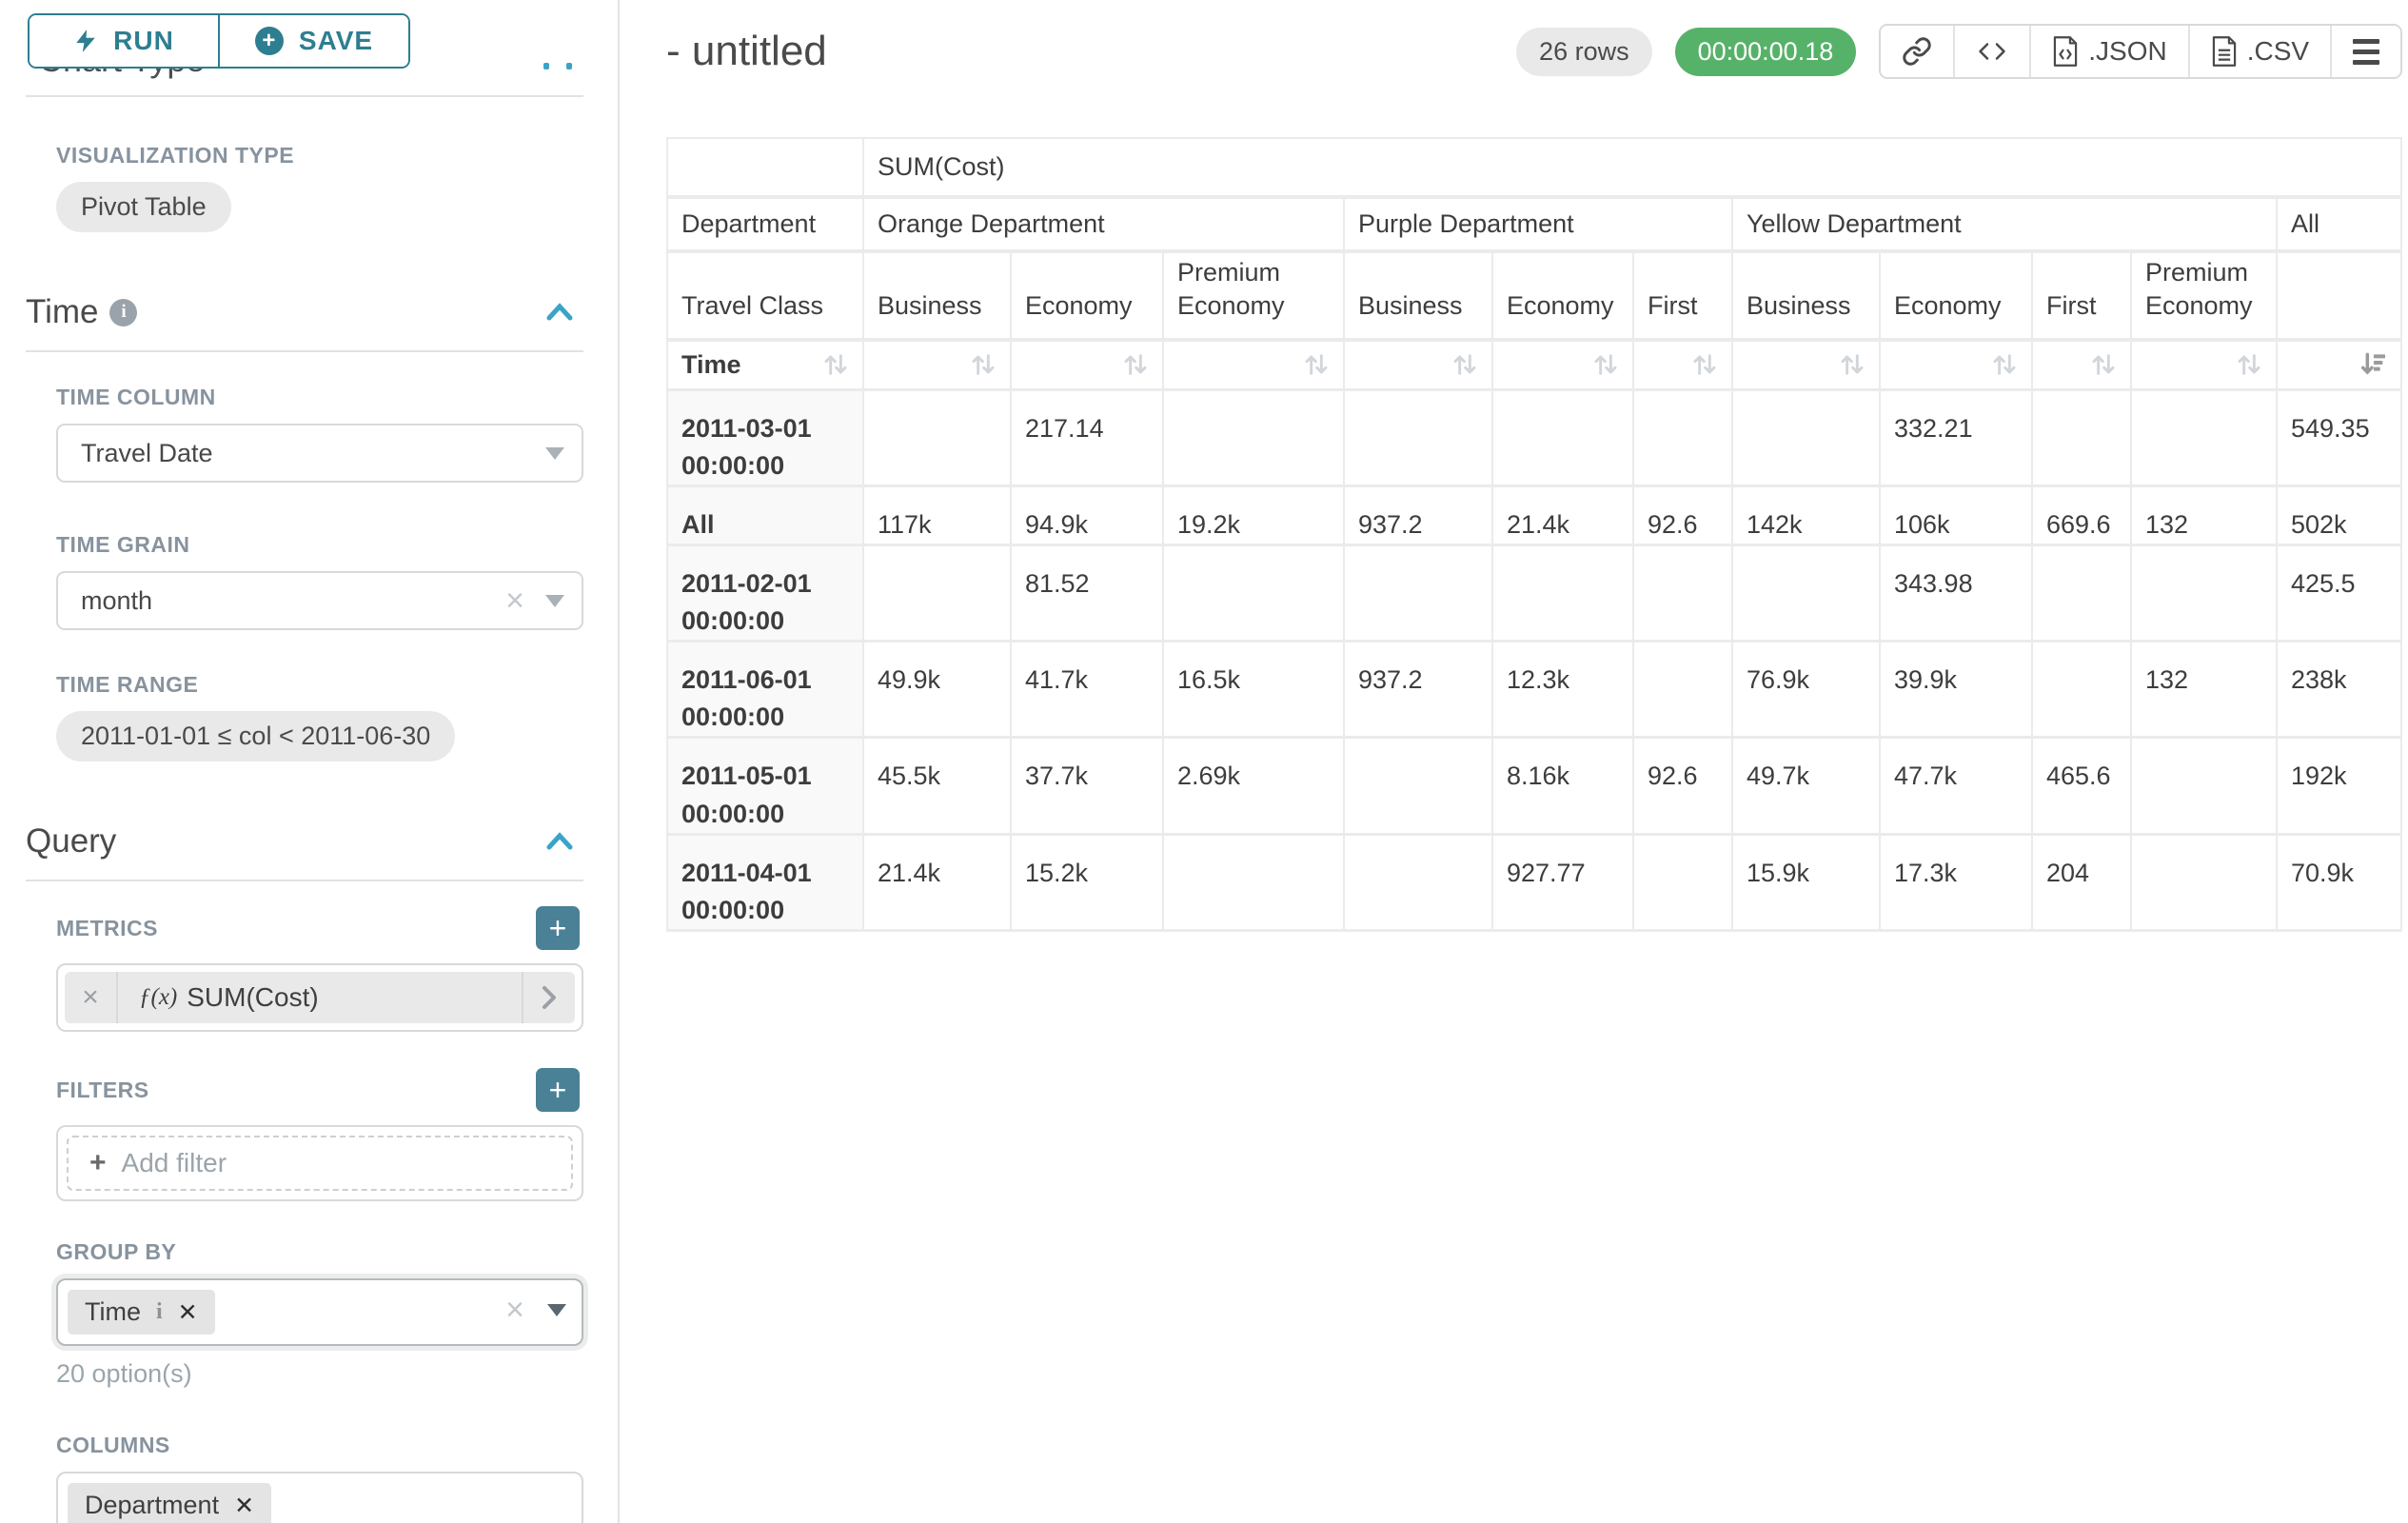 This screenshot has width=2408, height=1523. I want to click on metrics-label: METRICS, so click(107, 928).